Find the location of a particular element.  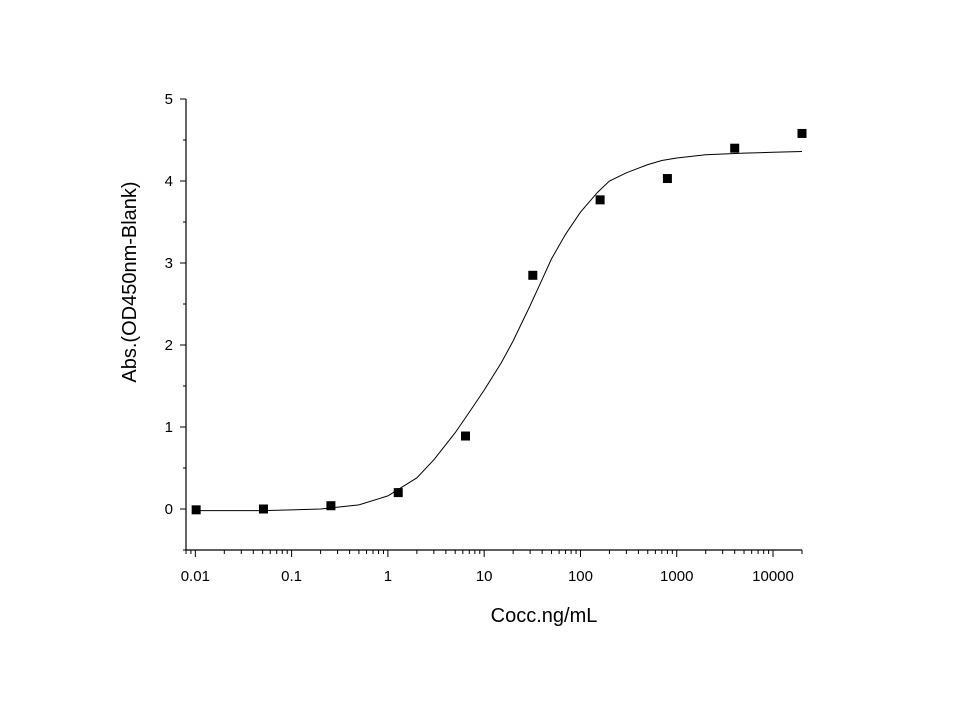

x-axis-ticks: 0.01 0.1 1 10 100 1000 10000 is located at coordinates (492, 567).